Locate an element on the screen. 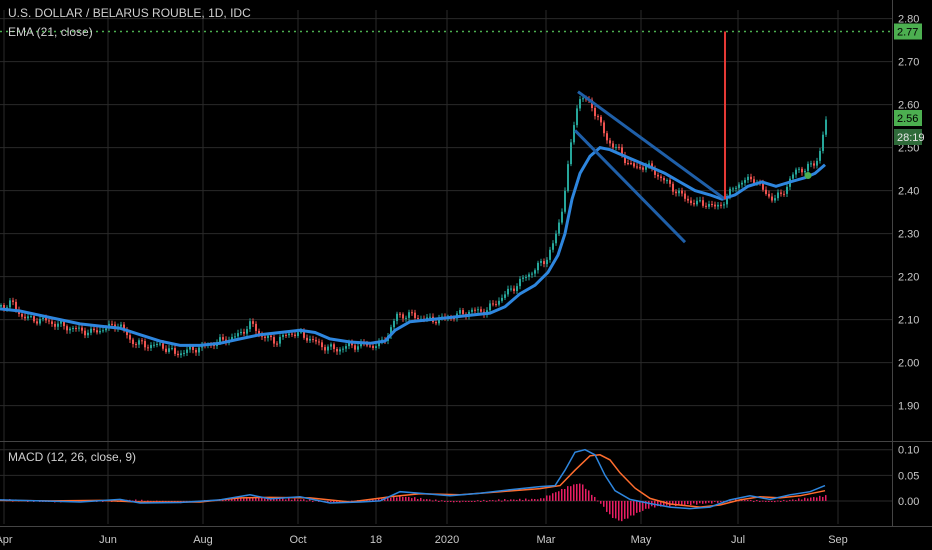 The image size is (932, 550). symbol-title: U.S. DOLLAR / BELARUS ROUBLE, 1D, IDC is located at coordinates (129, 13).